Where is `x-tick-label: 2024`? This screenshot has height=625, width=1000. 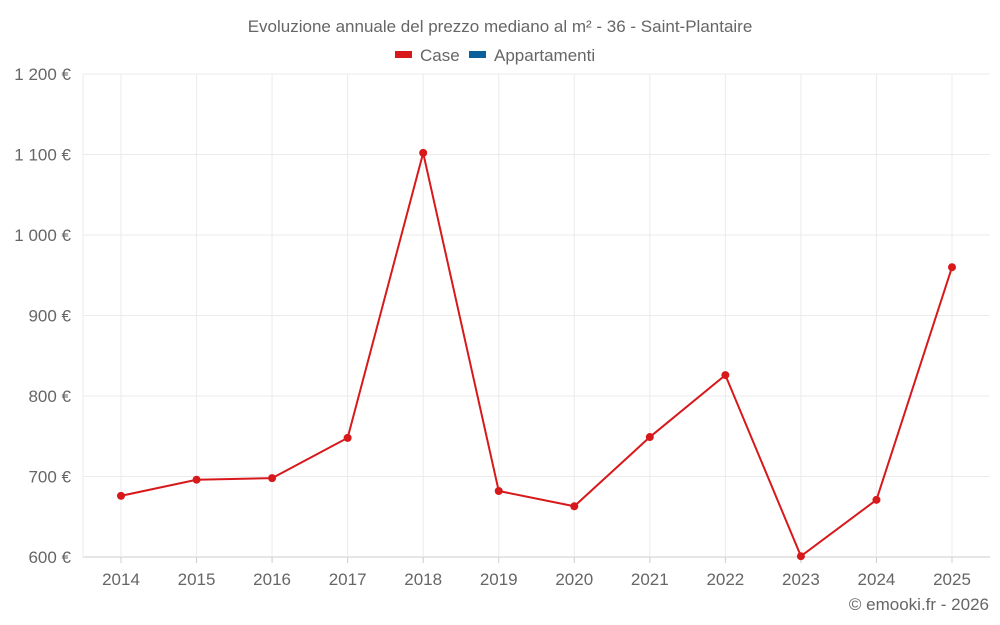
x-tick-label: 2024 is located at coordinates (877, 579).